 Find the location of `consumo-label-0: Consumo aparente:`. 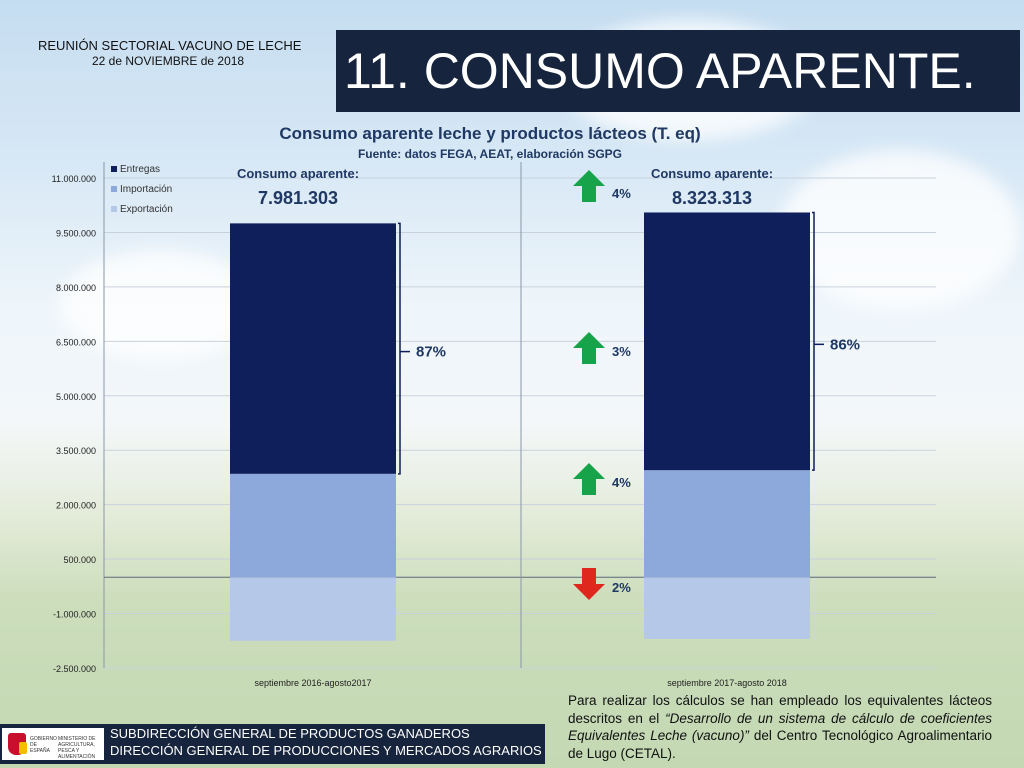

consumo-label-0: Consumo aparente: is located at coordinates (298, 173).